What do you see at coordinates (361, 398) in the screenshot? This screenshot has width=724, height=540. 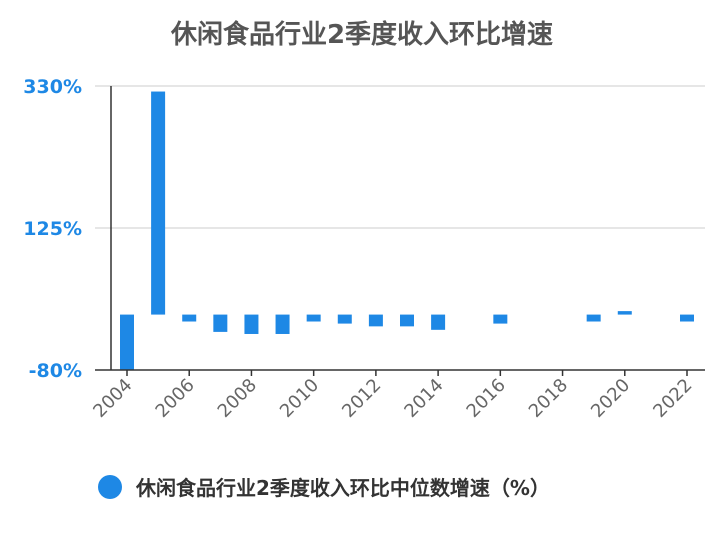 I see `x-tick-label: 2012` at bounding box center [361, 398].